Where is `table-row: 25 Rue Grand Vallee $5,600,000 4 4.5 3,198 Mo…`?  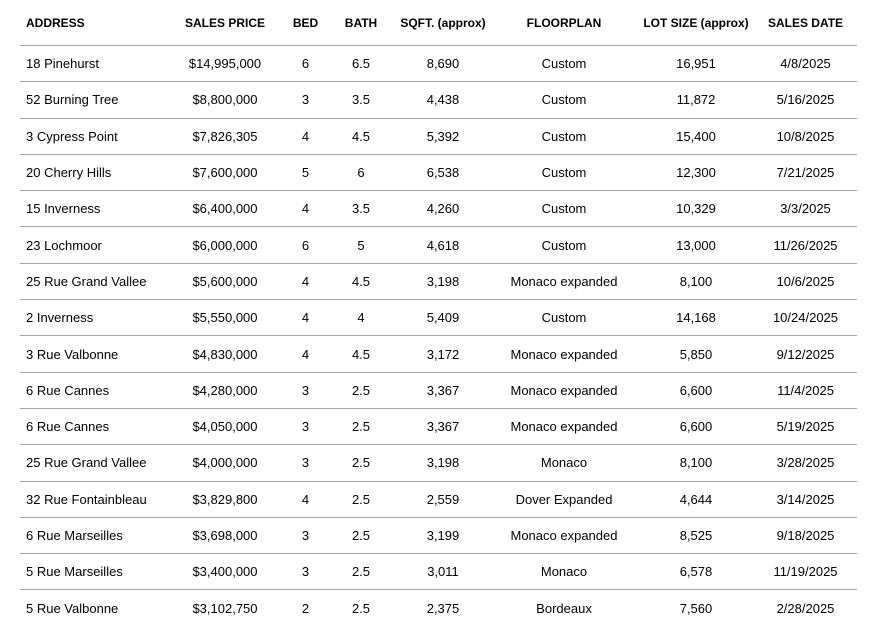 table-row: 25 Rue Grand Vallee $5,600,000 4 4.5 3,198 Mo… is located at coordinates (438, 282).